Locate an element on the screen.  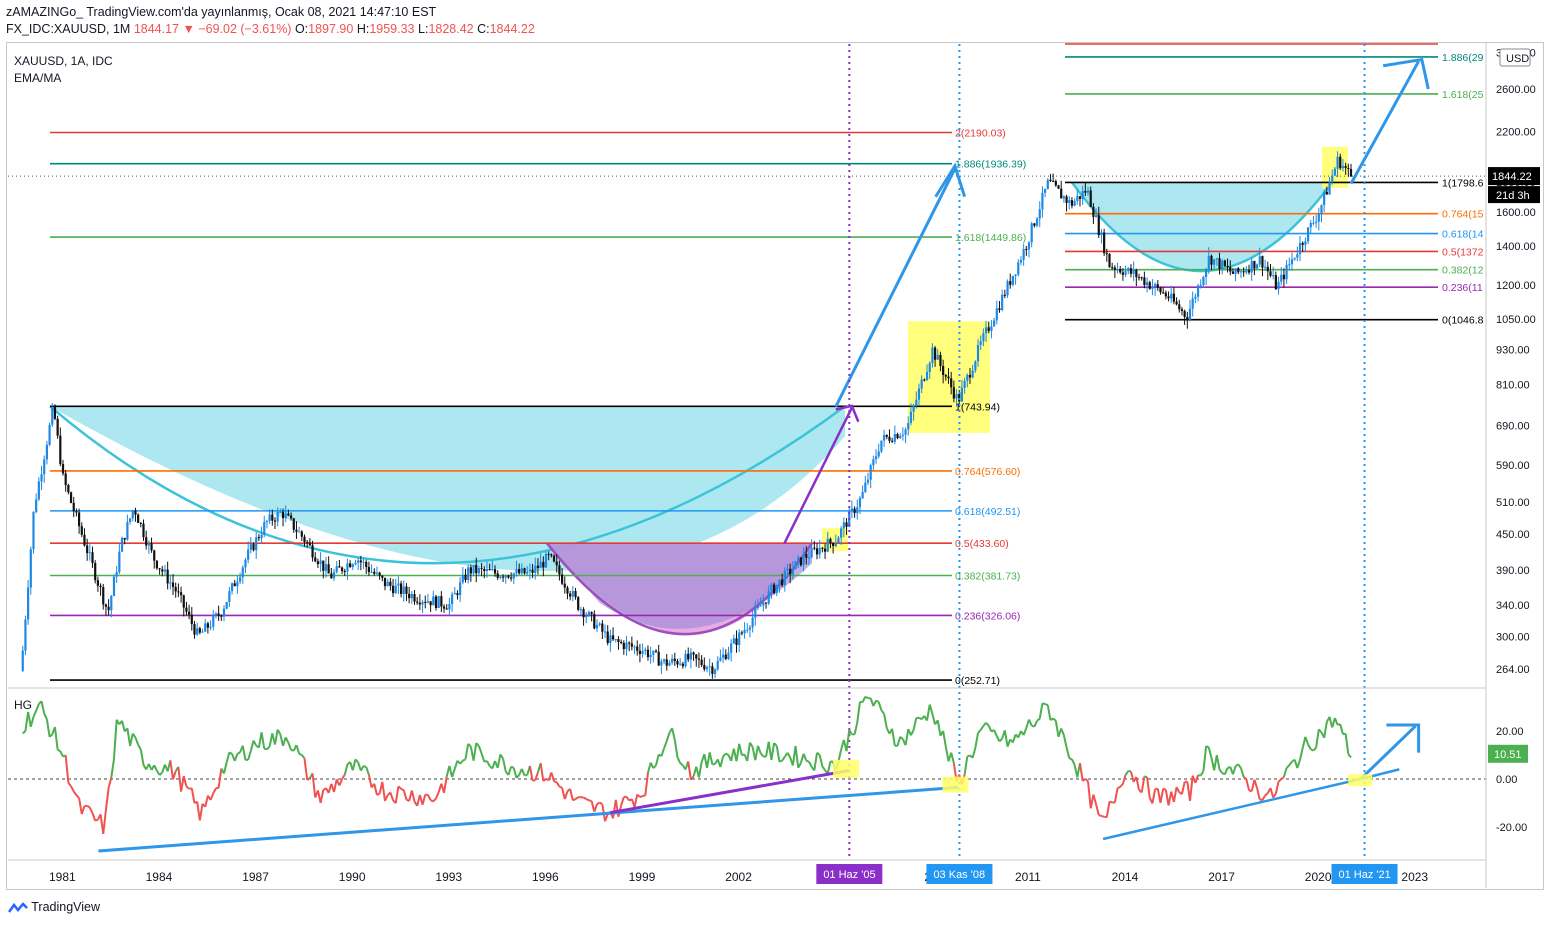
time-tick: 2017 is located at coordinates (1221, 877).